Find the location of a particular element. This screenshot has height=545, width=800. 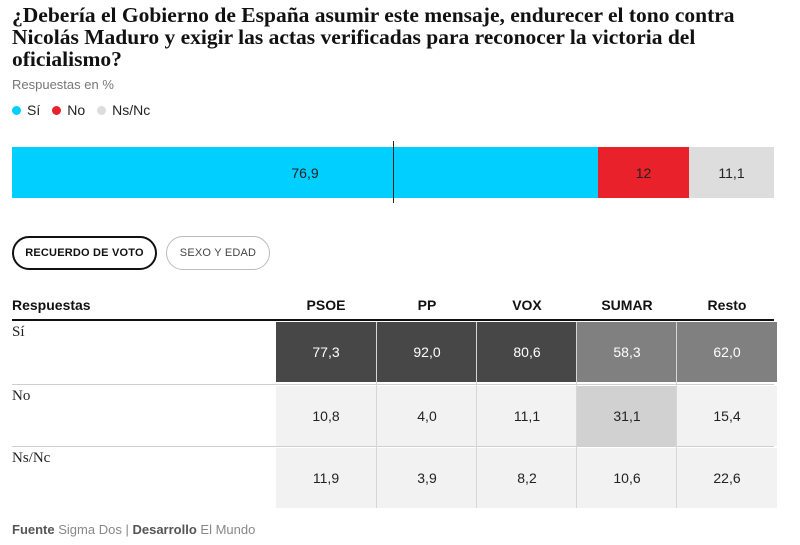

footer-dev: El Mundo is located at coordinates (228, 529).